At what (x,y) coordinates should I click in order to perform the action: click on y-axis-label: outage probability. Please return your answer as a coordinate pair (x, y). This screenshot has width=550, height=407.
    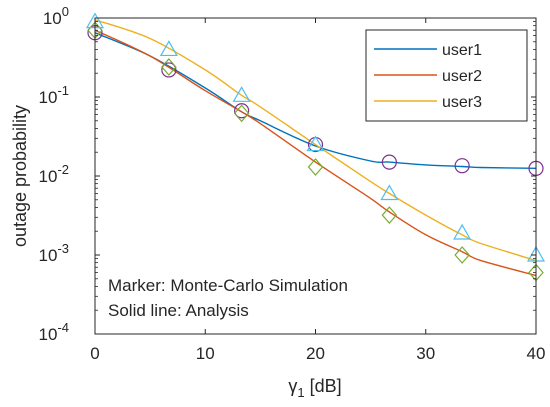
    Looking at the image, I should click on (20, 176).